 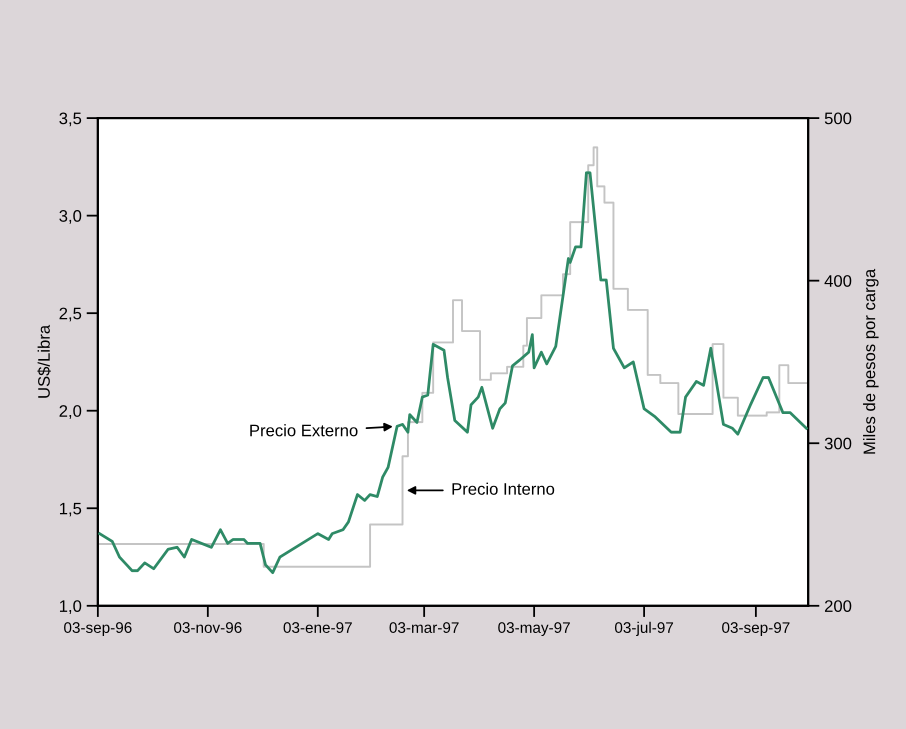 I want to click on x-tick-label: 03-sep-97, so click(x=756, y=629).